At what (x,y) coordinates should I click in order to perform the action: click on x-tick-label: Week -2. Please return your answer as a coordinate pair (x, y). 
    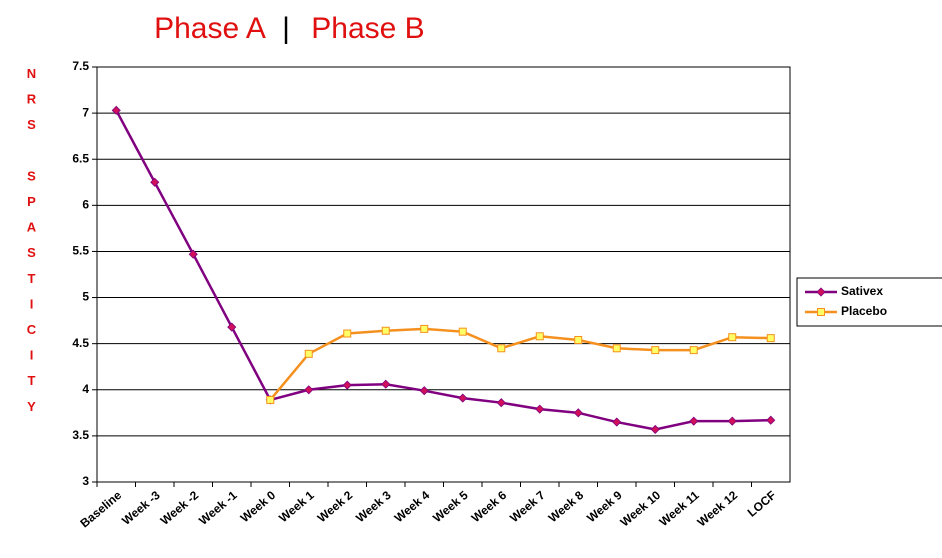
    Looking at the image, I should click on (180, 508).